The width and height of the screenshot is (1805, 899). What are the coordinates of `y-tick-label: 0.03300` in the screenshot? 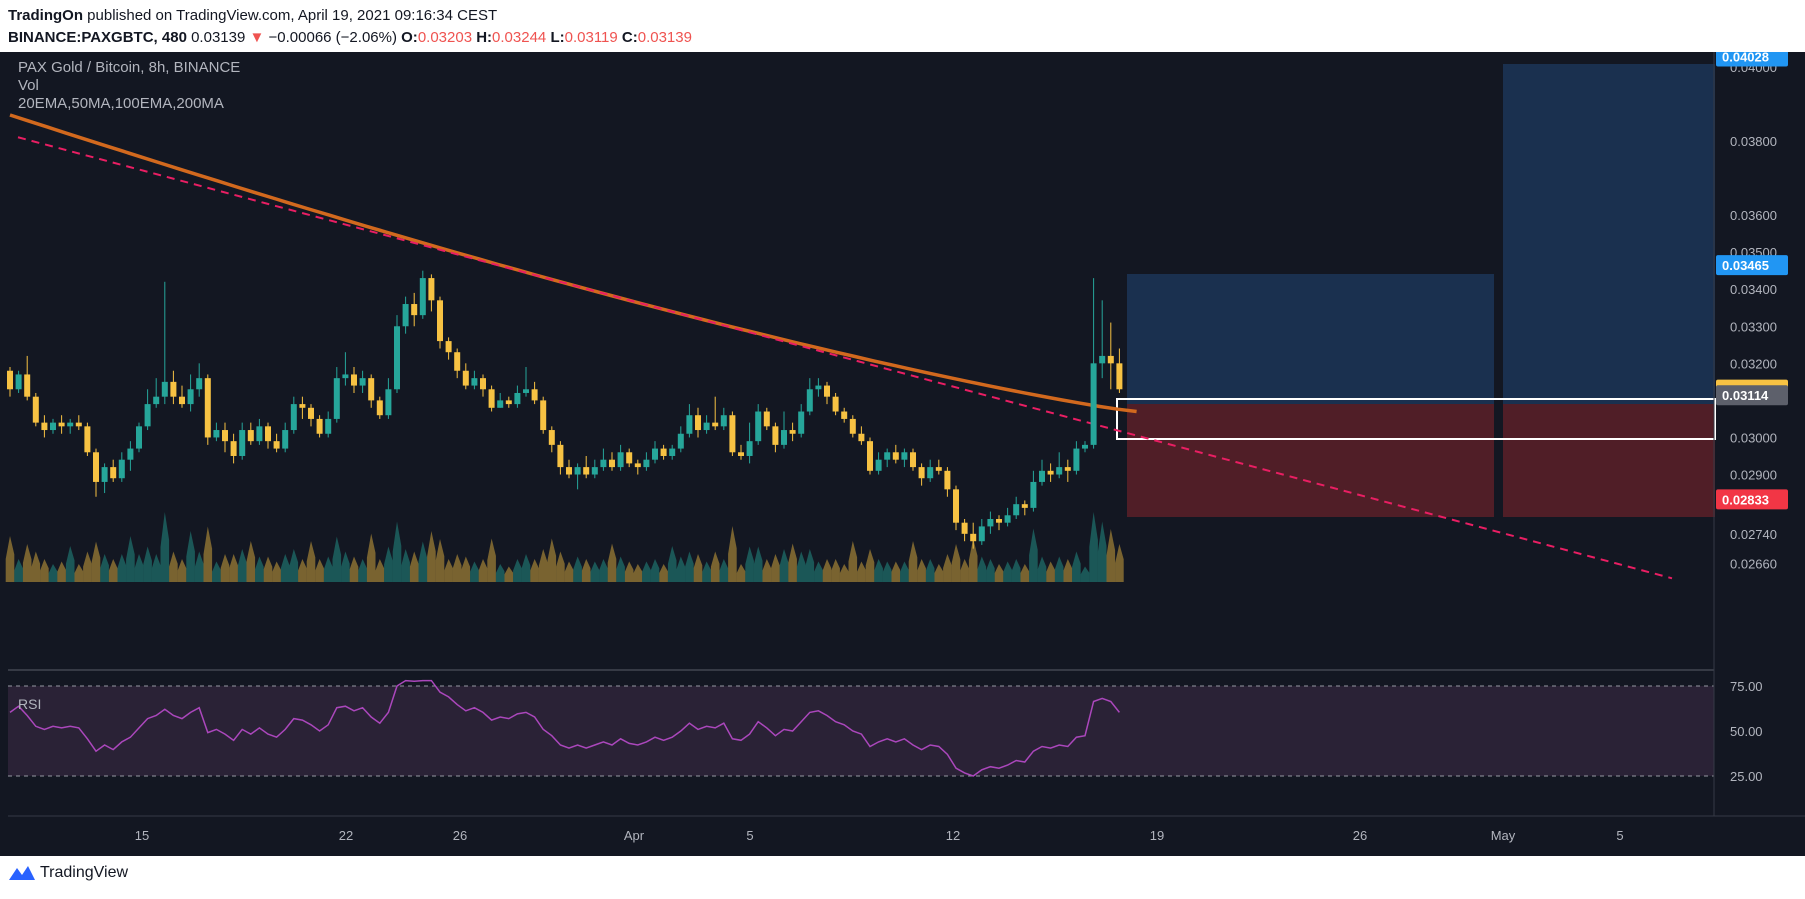 It's located at (1753, 326).